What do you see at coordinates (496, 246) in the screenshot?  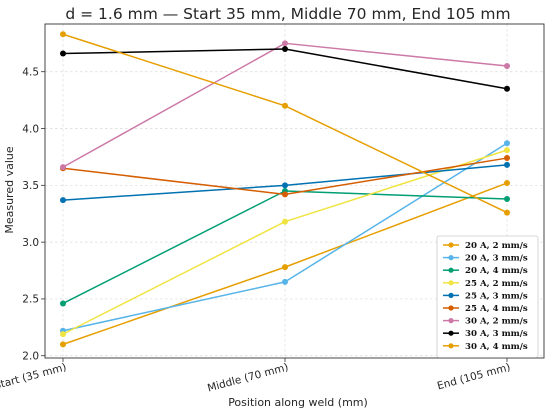 I see `legend-label-0: 20 A, 2 mm/s` at bounding box center [496, 246].